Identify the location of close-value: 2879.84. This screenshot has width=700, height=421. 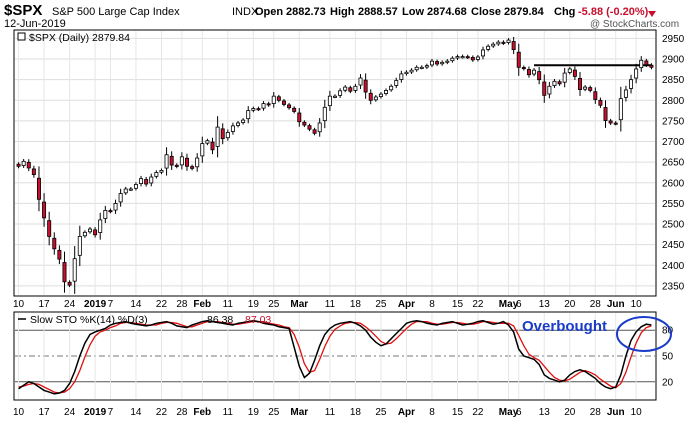
(524, 12).